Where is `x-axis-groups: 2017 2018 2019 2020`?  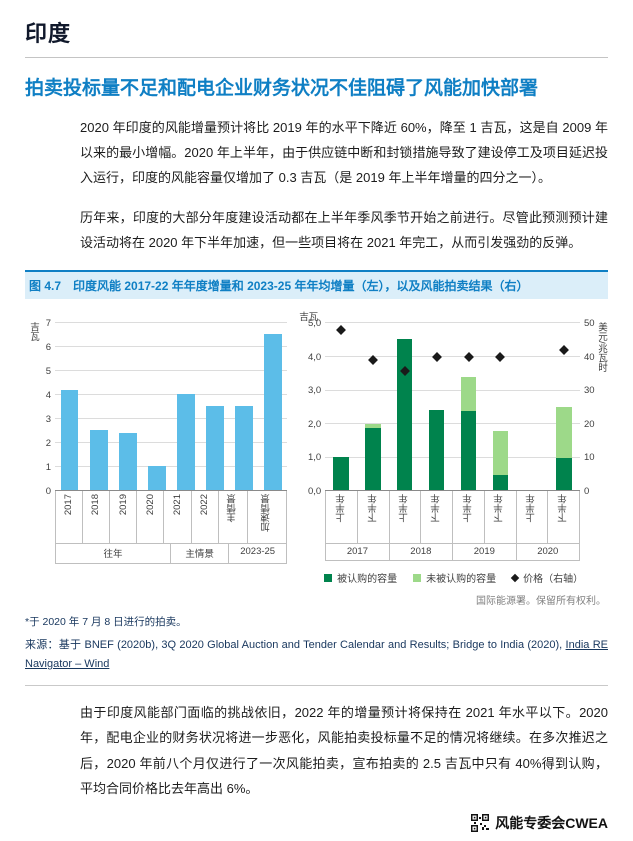
x-axis-groups: 2017 2018 2019 2020 is located at coordinates (452, 553).